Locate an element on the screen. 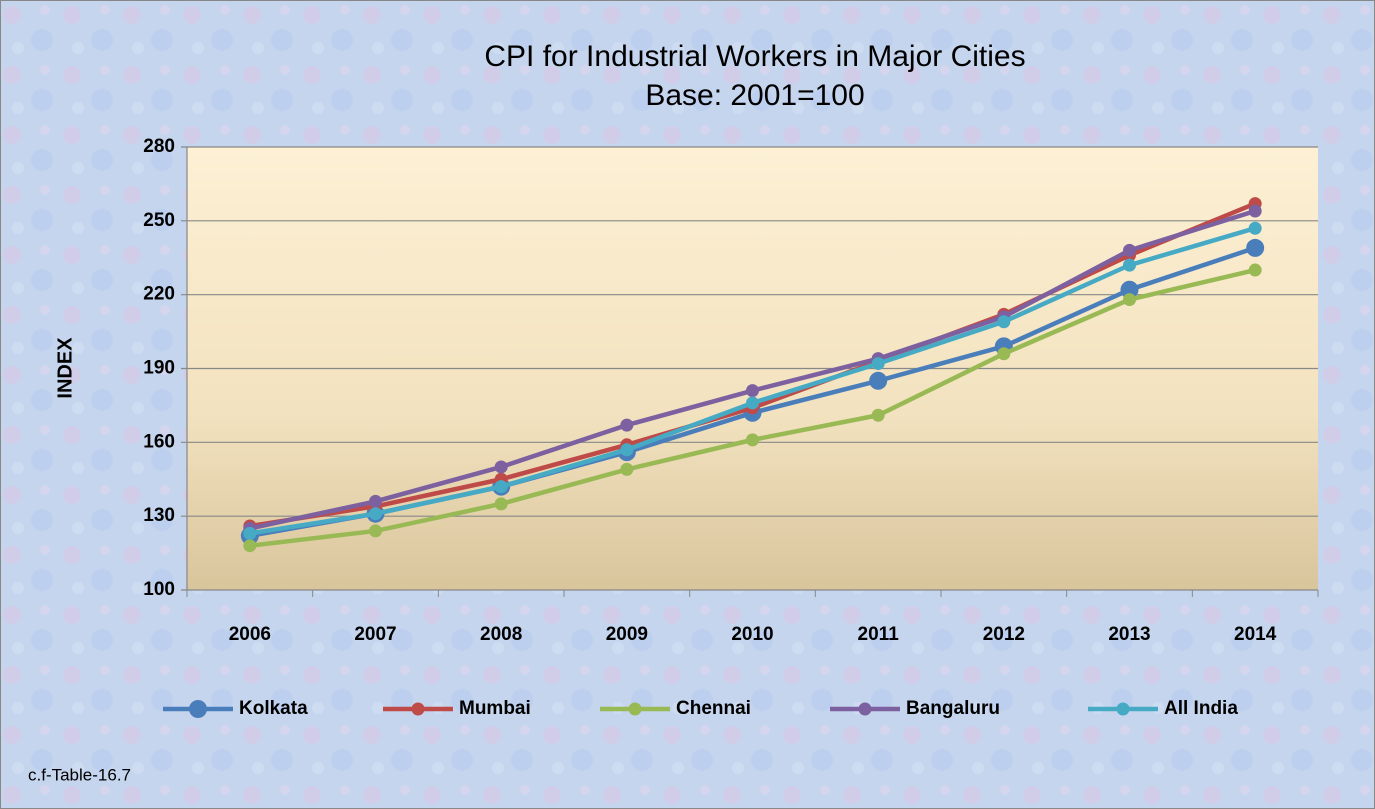 Image resolution: width=1375 pixels, height=809 pixels. x-tick-label: 2006 is located at coordinates (250, 634).